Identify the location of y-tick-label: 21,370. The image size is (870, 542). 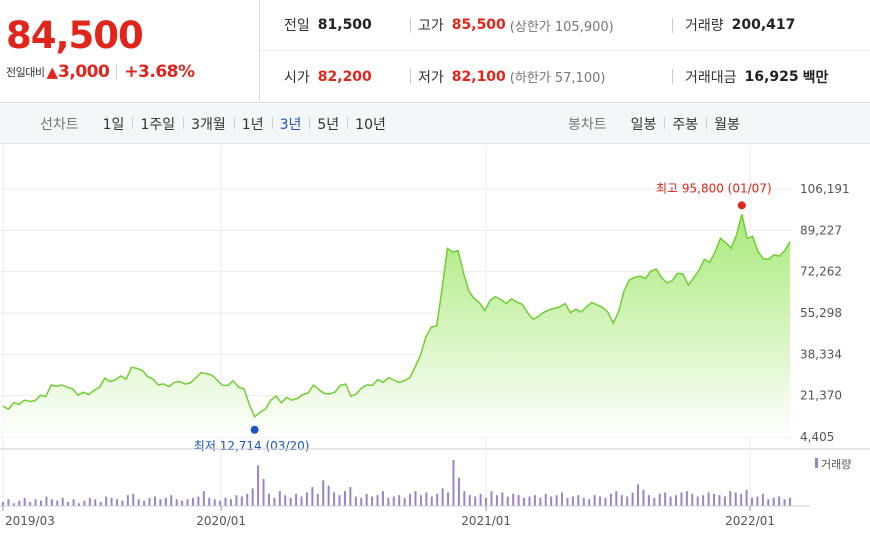
(821, 396).